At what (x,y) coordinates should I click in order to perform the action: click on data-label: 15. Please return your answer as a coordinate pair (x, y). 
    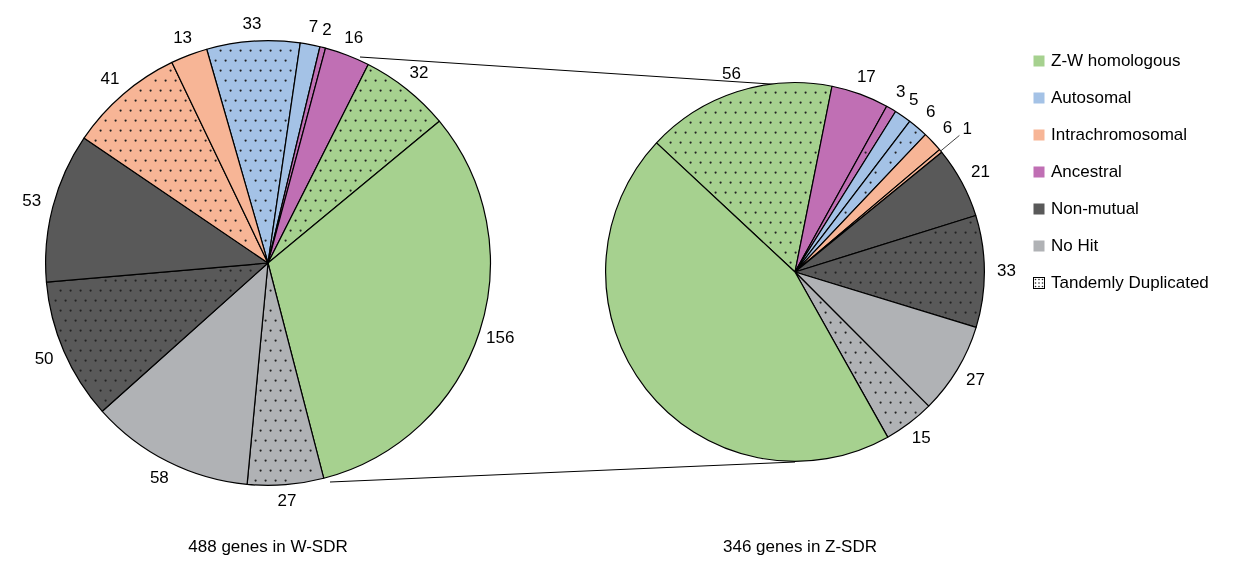
    Looking at the image, I should click on (921, 438).